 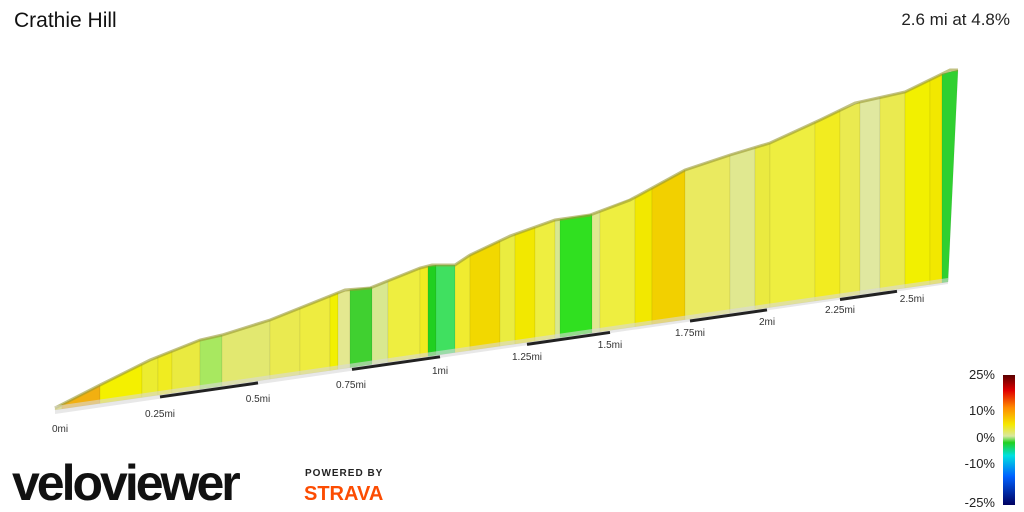 What do you see at coordinates (527, 357) in the screenshot?
I see `distance-label: 1.25mi` at bounding box center [527, 357].